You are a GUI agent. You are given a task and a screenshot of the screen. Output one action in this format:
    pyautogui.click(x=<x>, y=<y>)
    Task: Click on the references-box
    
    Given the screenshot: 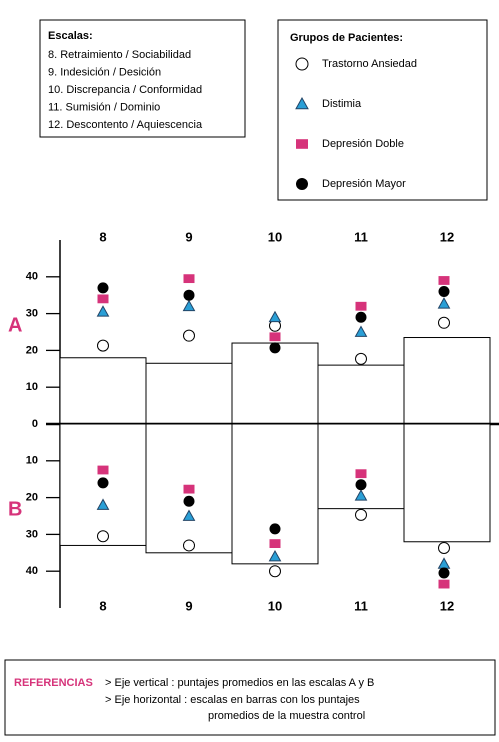 What is the action you would take?
    pyautogui.click(x=250, y=697)
    